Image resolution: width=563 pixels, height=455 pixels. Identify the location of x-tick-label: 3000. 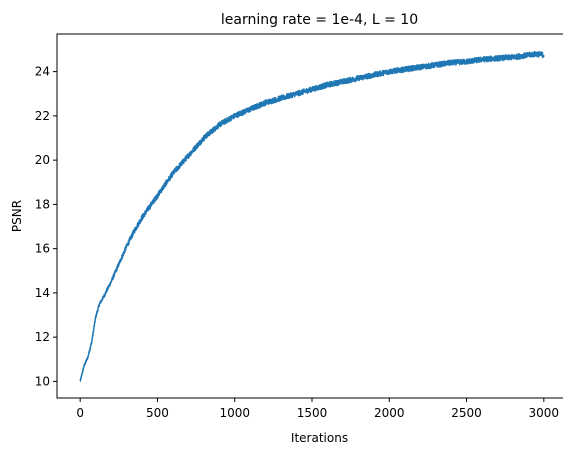
(544, 413).